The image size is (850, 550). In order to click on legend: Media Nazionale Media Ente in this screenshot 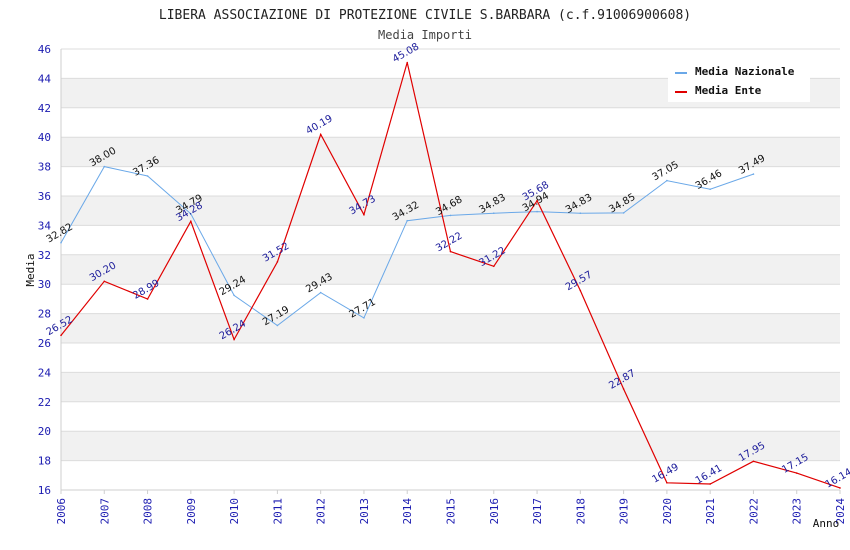, I will do `click(739, 82)`.